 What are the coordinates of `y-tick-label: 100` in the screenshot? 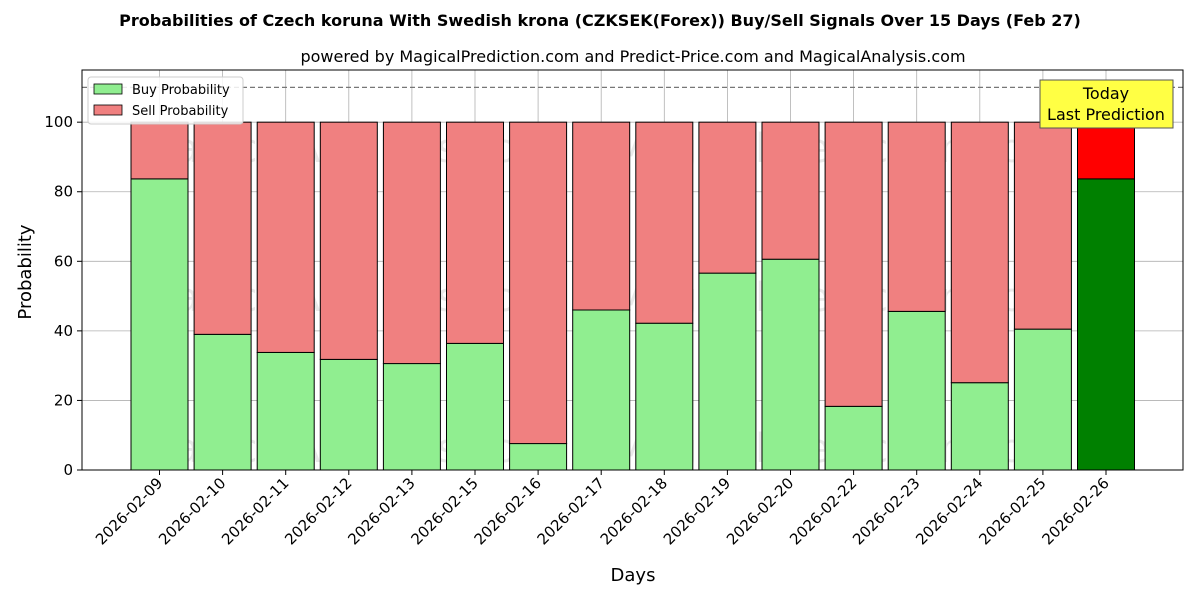 It's located at (58, 122).